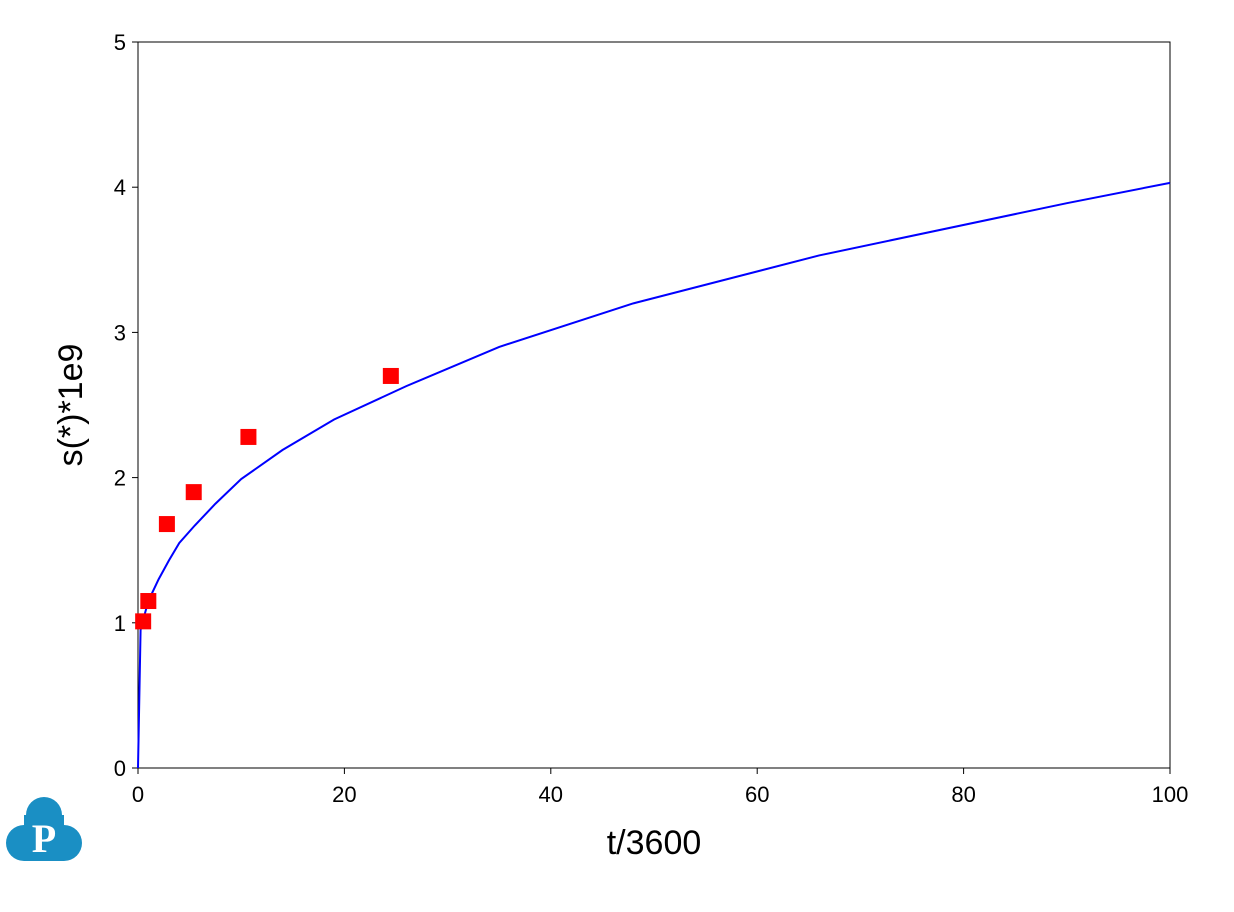 This screenshot has width=1234, height=912. Describe the element at coordinates (963, 794) in the screenshot. I see `x-tick-label: 80` at that location.